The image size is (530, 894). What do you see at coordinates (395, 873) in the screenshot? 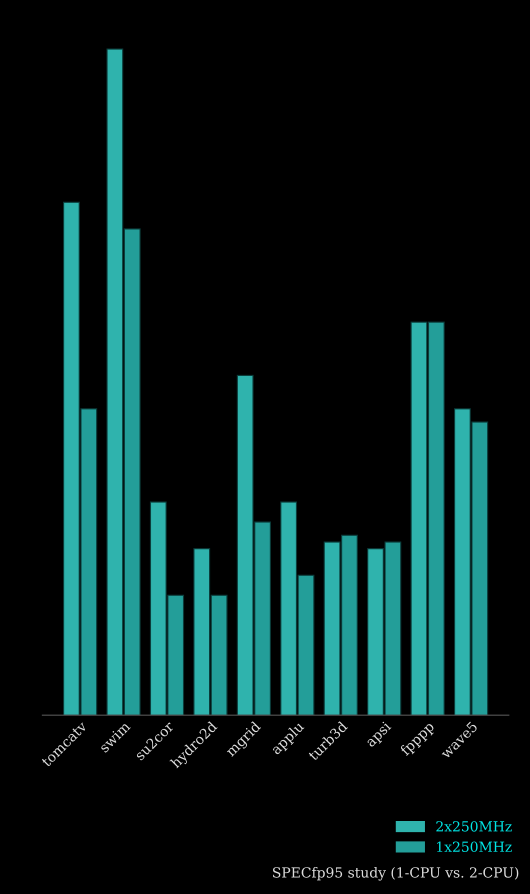
I see `text: SPECfp95 study (1-CPU vs. 2-CPU)` at bounding box center [395, 873].